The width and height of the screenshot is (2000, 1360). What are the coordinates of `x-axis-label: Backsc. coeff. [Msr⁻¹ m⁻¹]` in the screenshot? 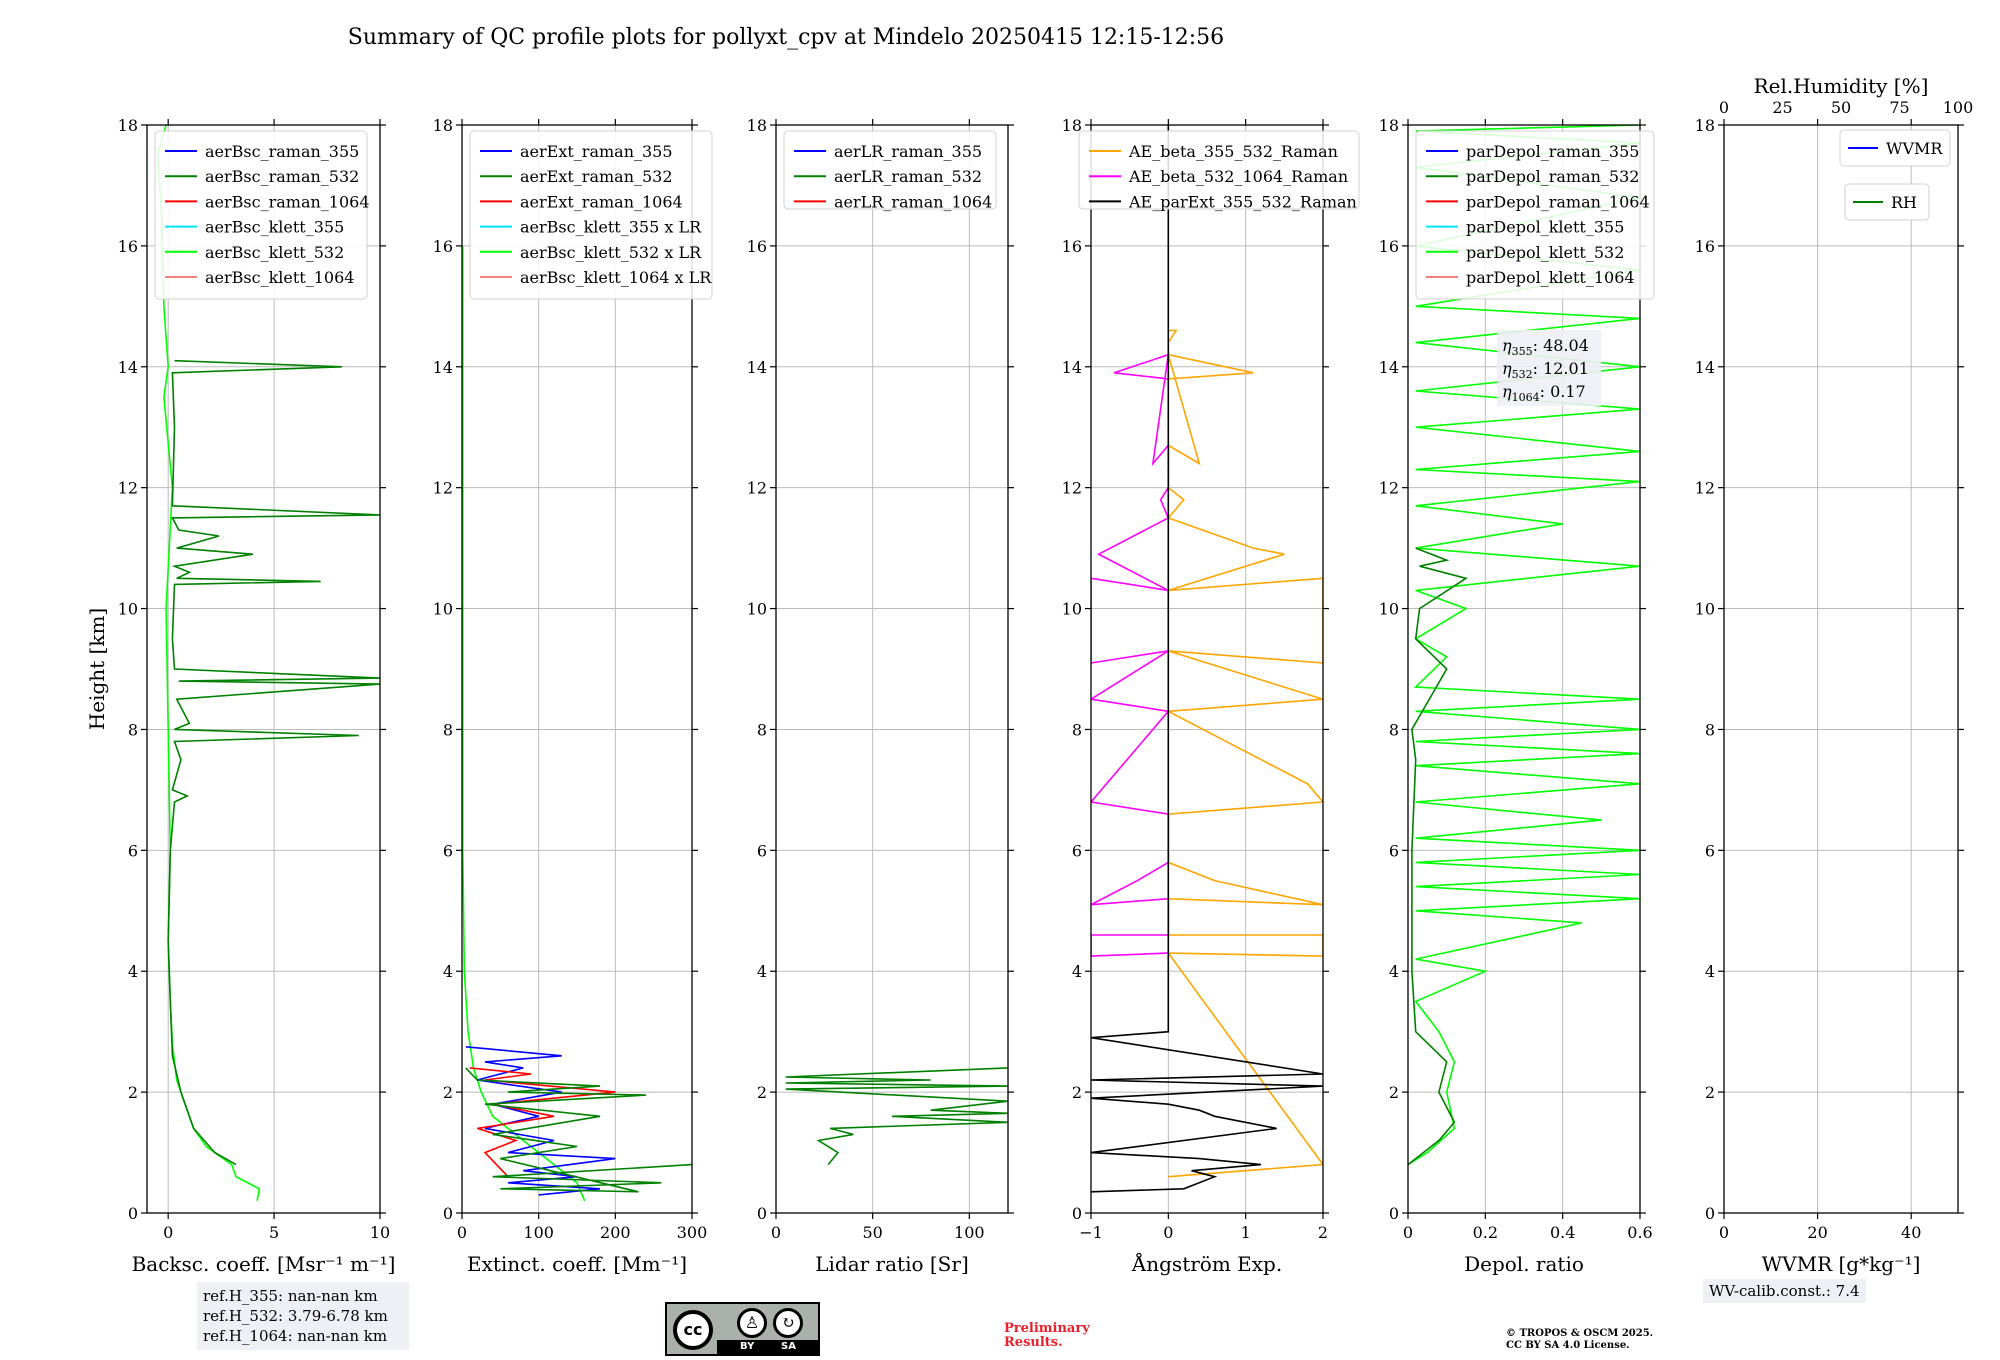 It's located at (264, 1264).